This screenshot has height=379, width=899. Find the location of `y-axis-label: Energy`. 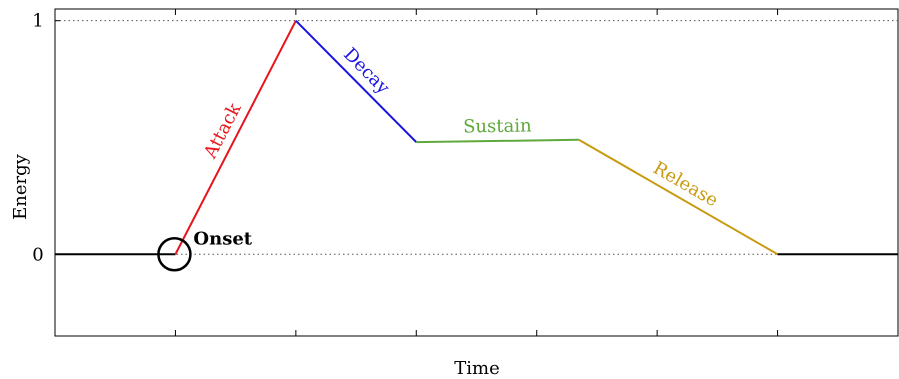

y-axis-label: Energy is located at coordinates (20, 186).